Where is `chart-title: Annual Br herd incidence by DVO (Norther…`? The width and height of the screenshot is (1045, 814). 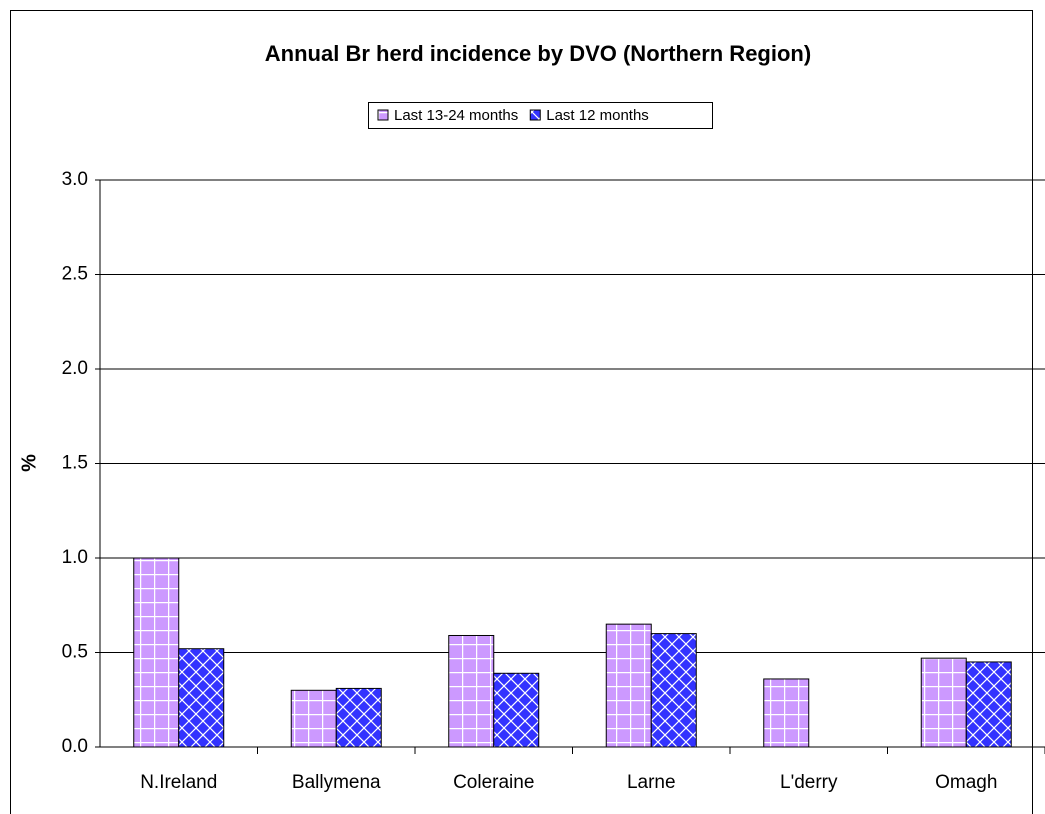
chart-title: Annual Br herd incidence by DVO (Norther… is located at coordinates (538, 53).